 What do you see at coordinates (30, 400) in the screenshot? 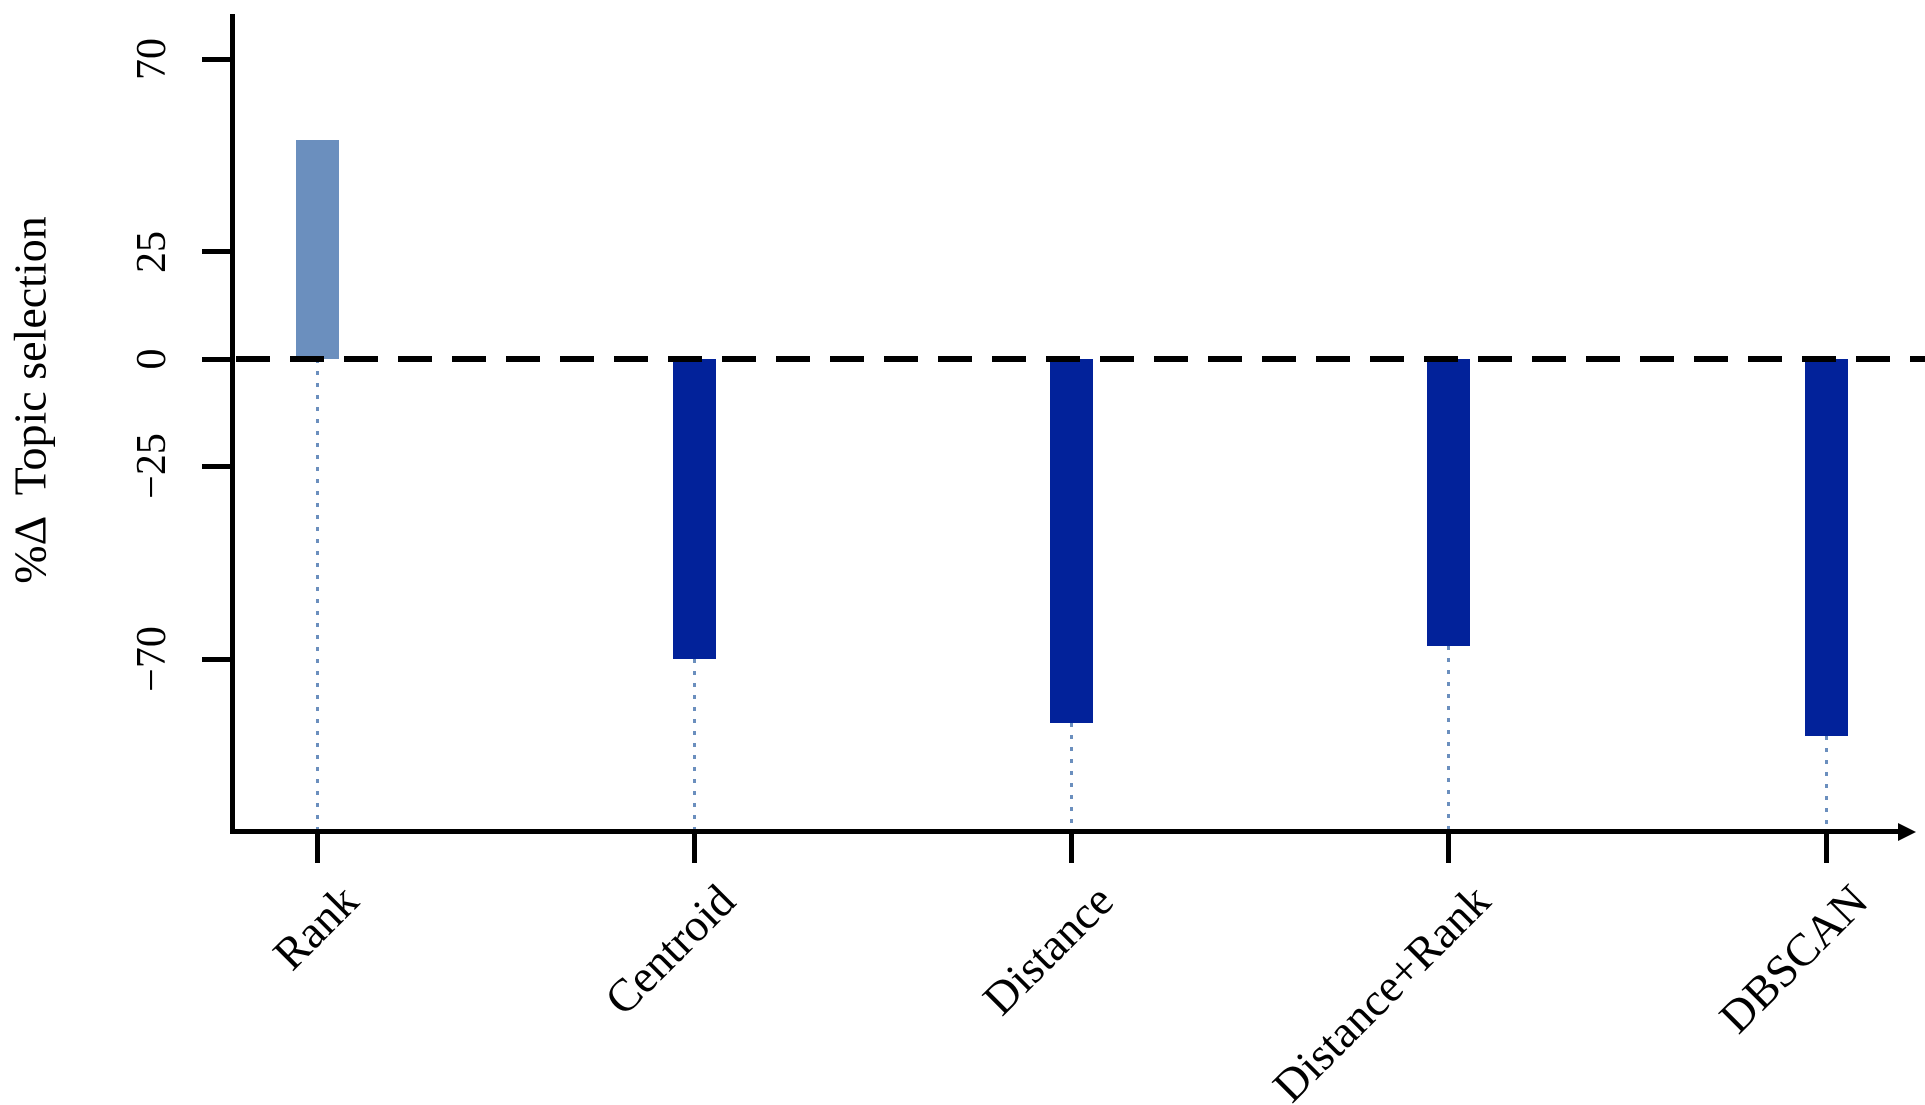
I see `y-axis-title: %Δ Topic selection` at bounding box center [30, 400].